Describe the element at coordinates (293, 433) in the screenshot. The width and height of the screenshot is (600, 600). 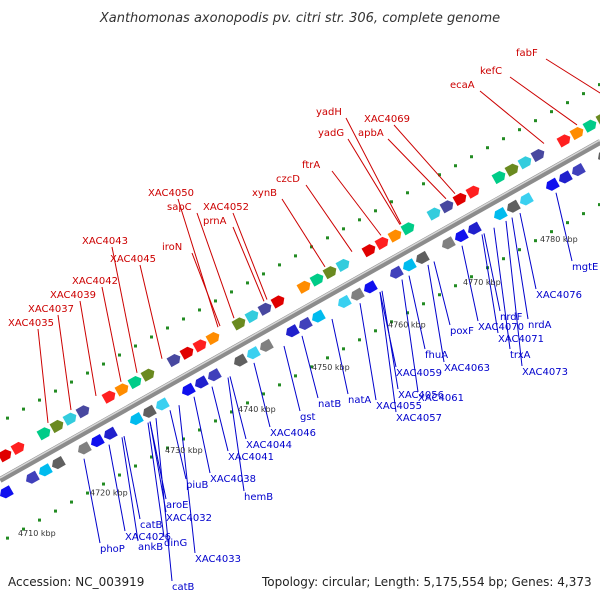
I see `reverse-gene-label: XAC4046` at that location.